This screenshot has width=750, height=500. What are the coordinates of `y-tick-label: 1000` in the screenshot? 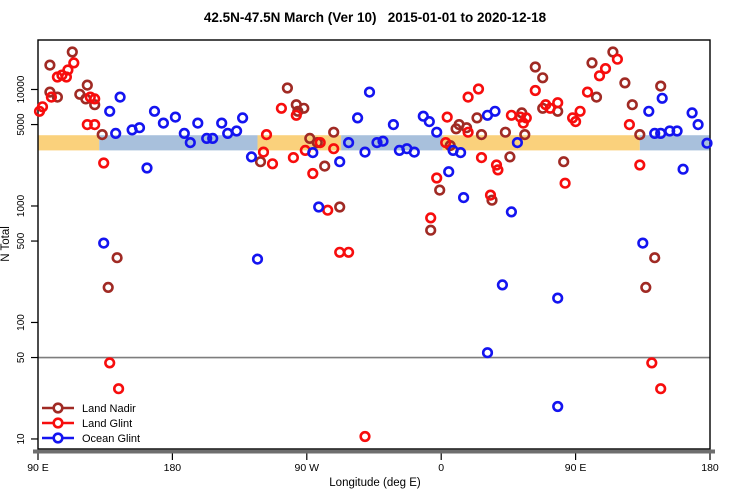 It's located at (21, 205).